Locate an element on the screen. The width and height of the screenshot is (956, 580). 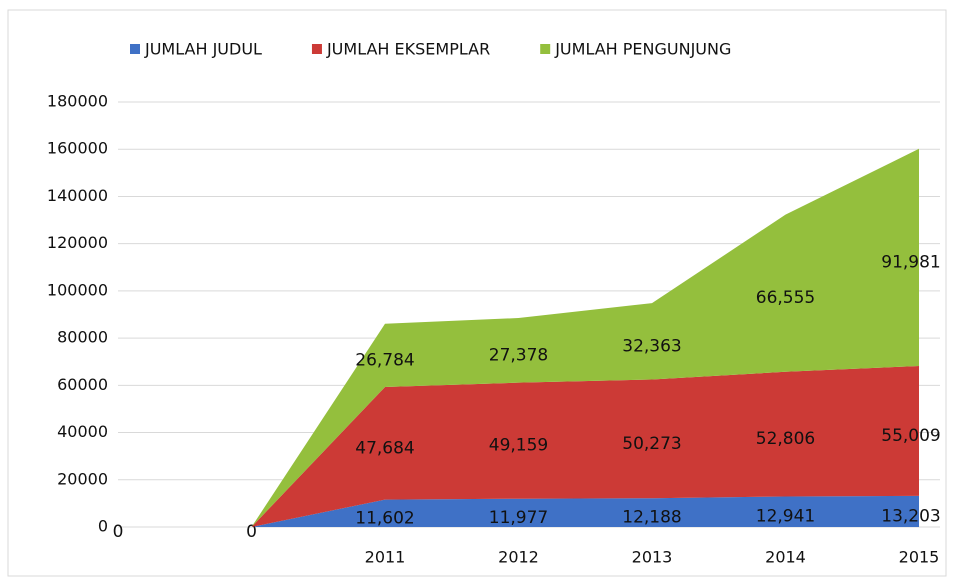
data-label: 49,159 is located at coordinates (518, 446).